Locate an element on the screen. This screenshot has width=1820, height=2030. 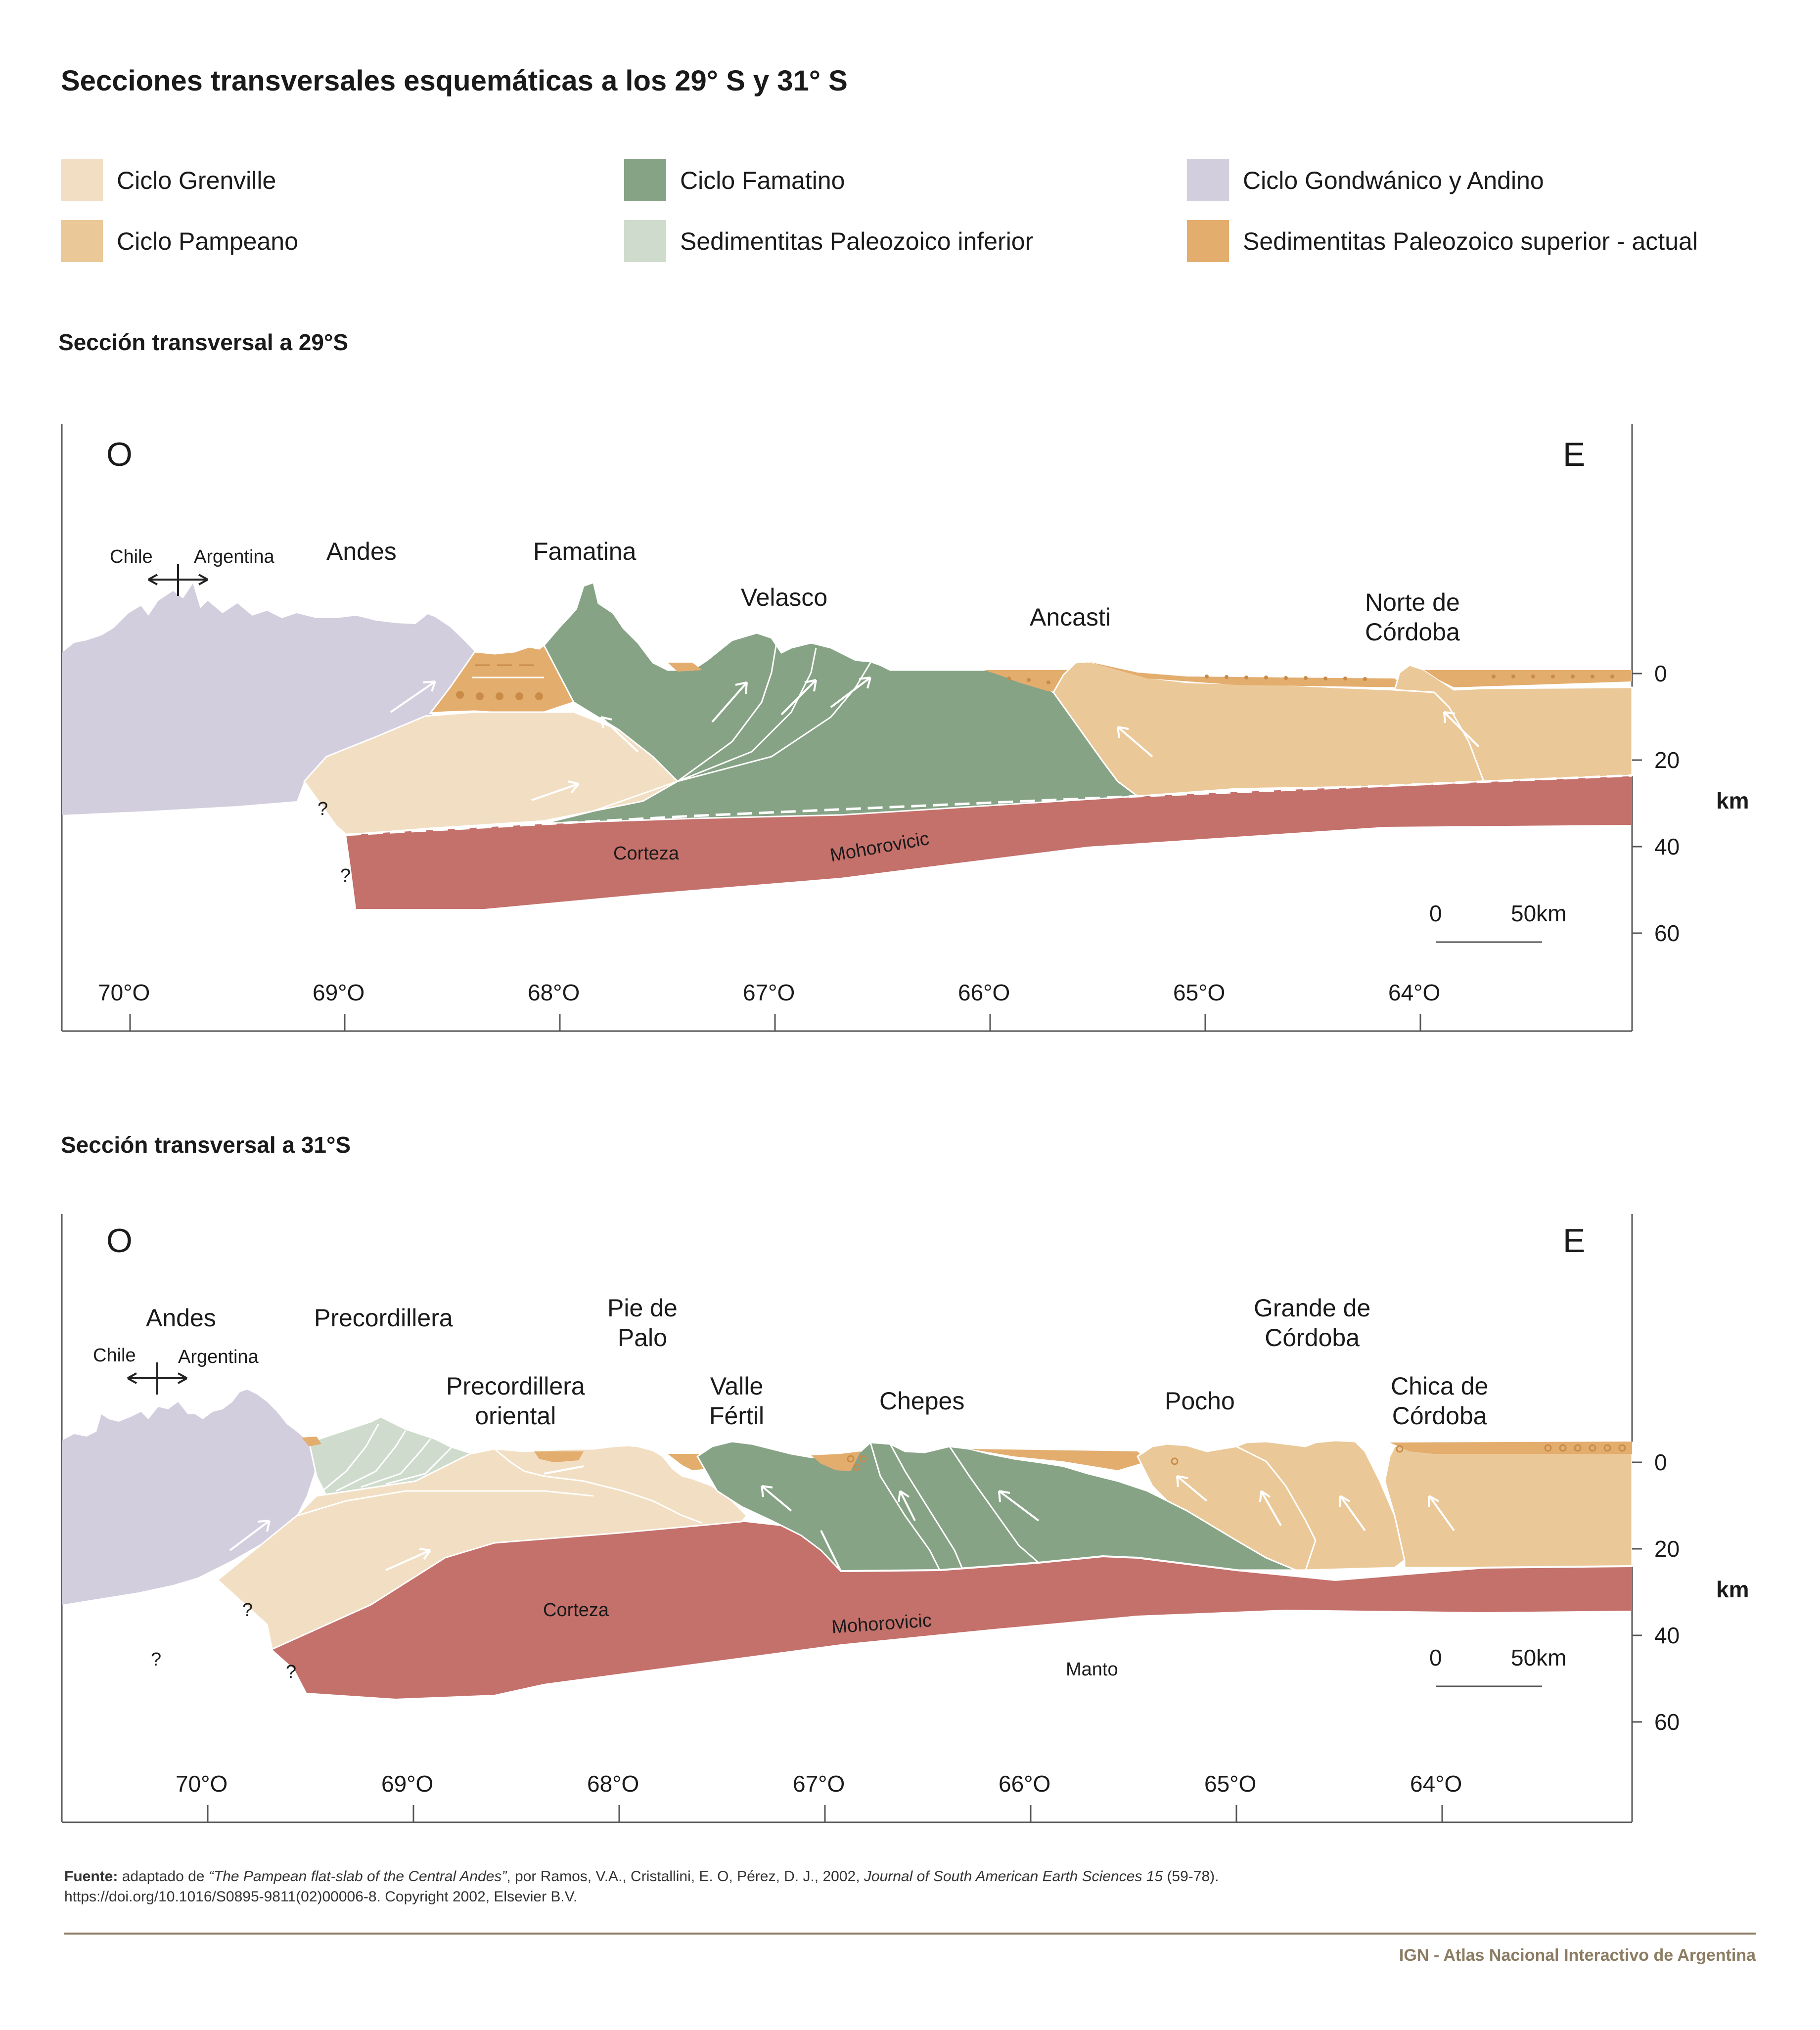
feature-chepes: Chepes is located at coordinates (922, 1401).